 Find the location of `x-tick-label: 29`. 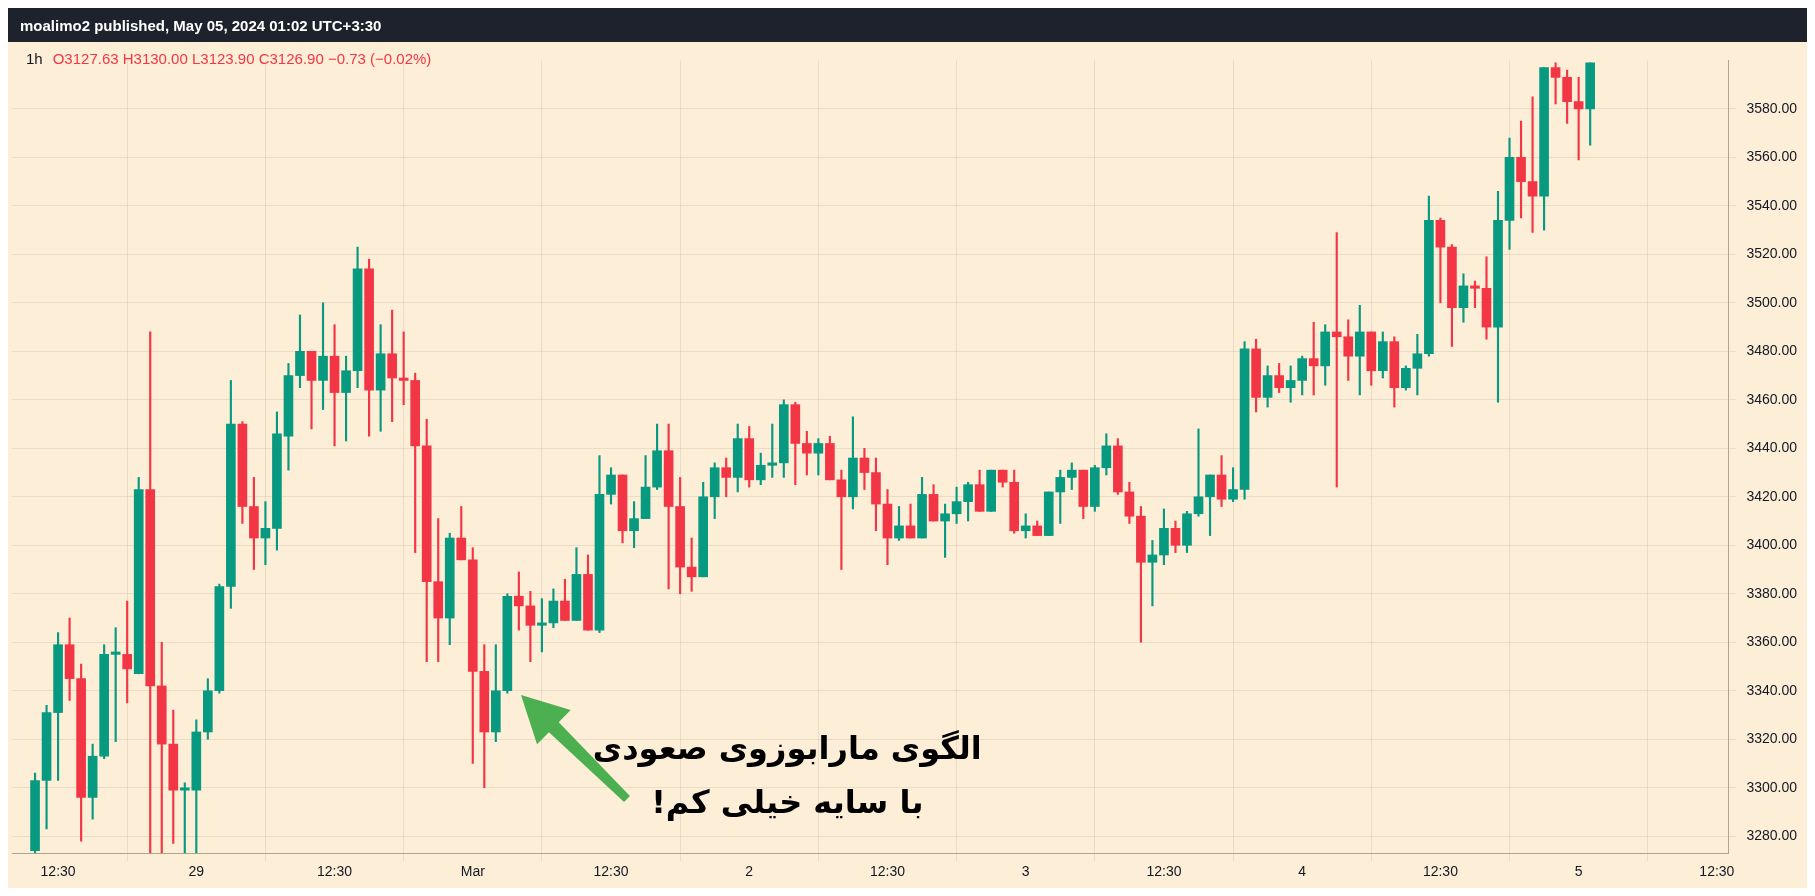

x-tick-label: 29 is located at coordinates (196, 871).